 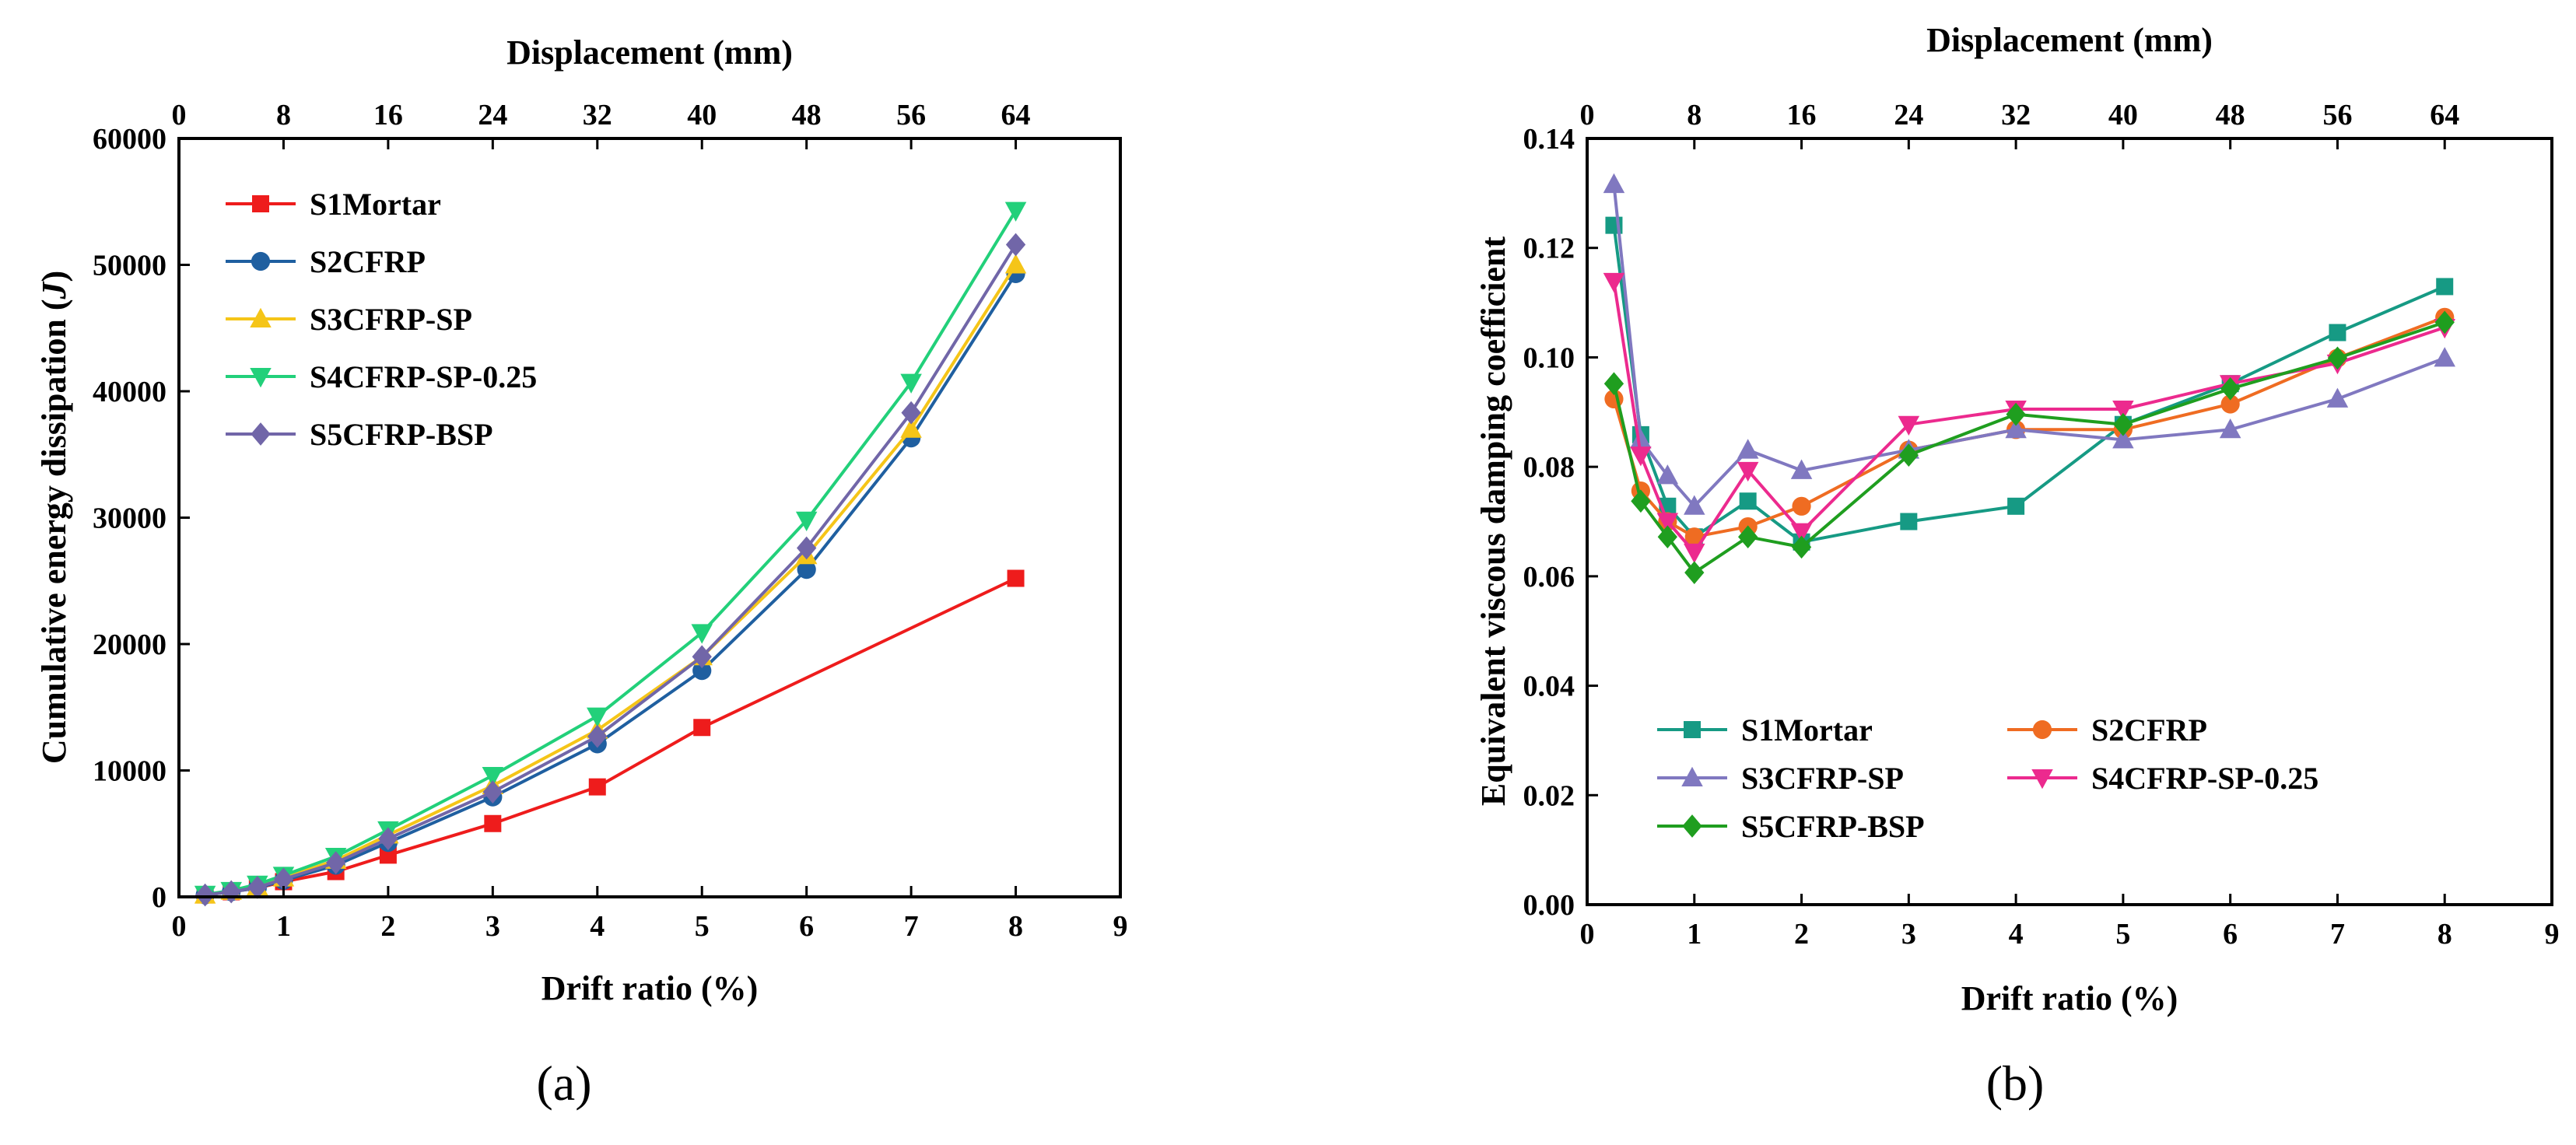 I want to click on panel-a-y-axis-label-unit: J, so click(x=54, y=289).